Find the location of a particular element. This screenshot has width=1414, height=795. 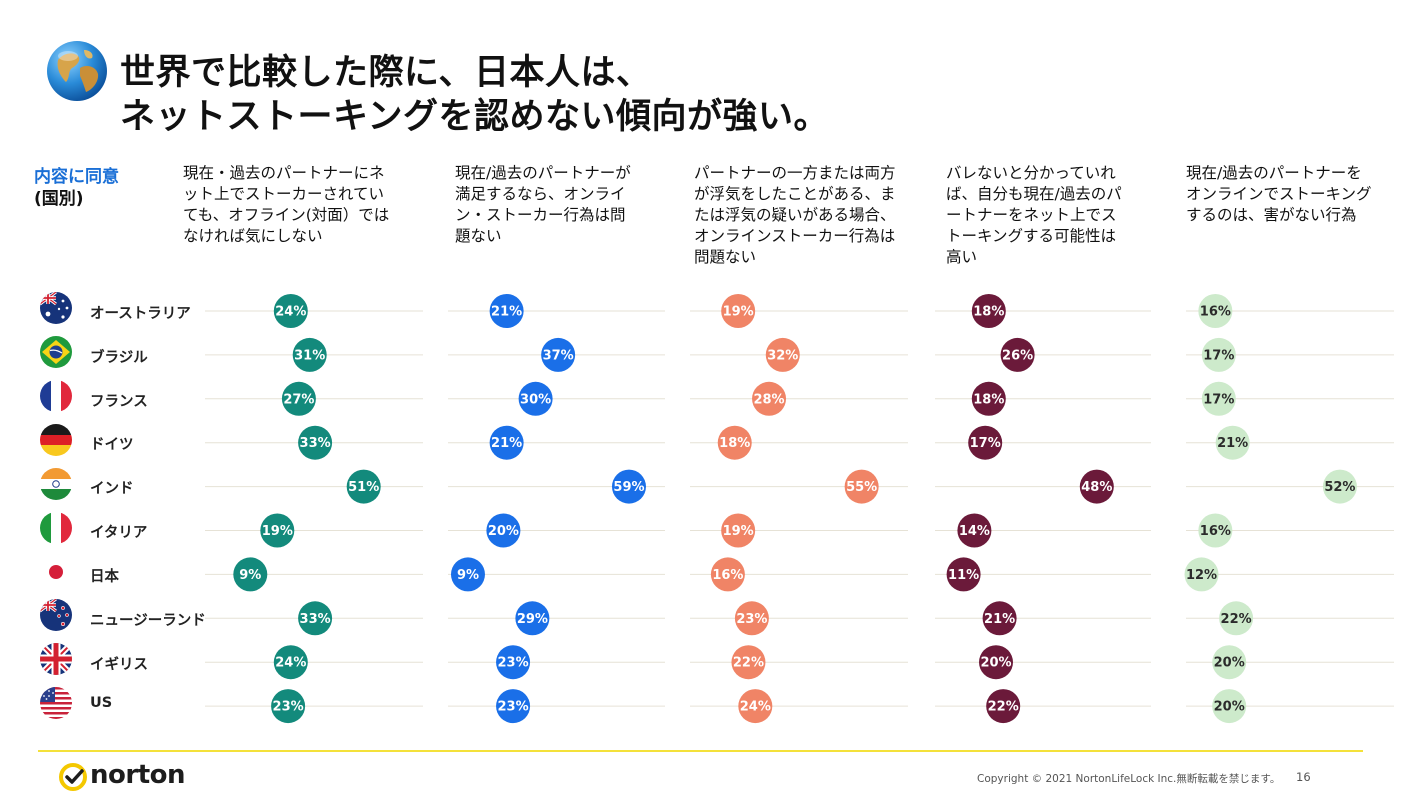

data-label: 28% is located at coordinates (768, 399).